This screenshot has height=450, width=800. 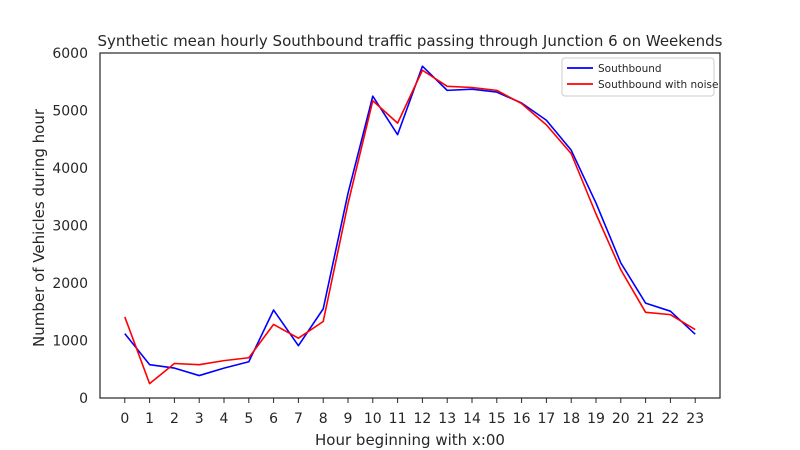 I want to click on legend-box, so click(x=638, y=77).